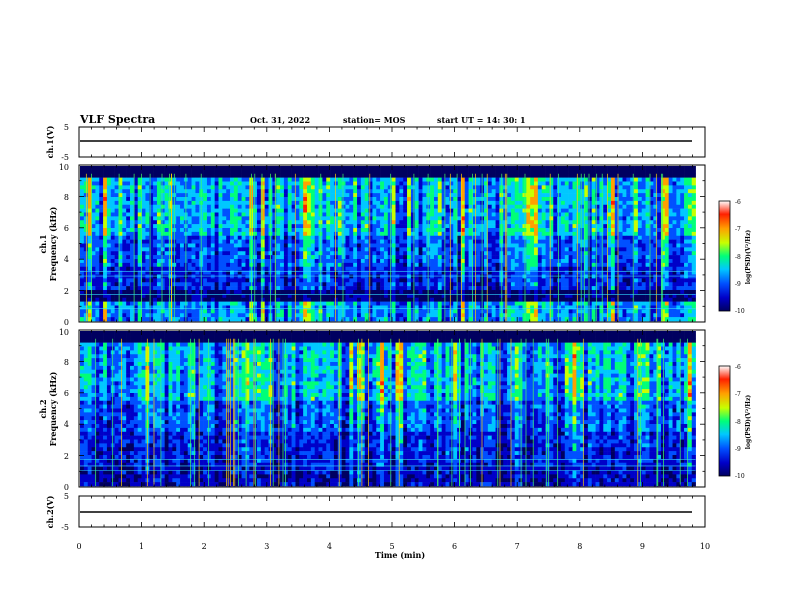 This screenshot has height=612, width=792. I want to click on figure-title: VLF Spectra, so click(117, 119).